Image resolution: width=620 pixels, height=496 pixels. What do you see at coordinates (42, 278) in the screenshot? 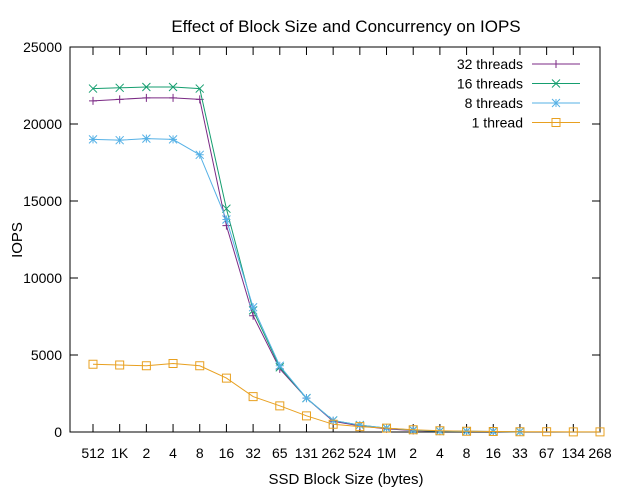
I see `y-tick-label: 10000` at bounding box center [42, 278].